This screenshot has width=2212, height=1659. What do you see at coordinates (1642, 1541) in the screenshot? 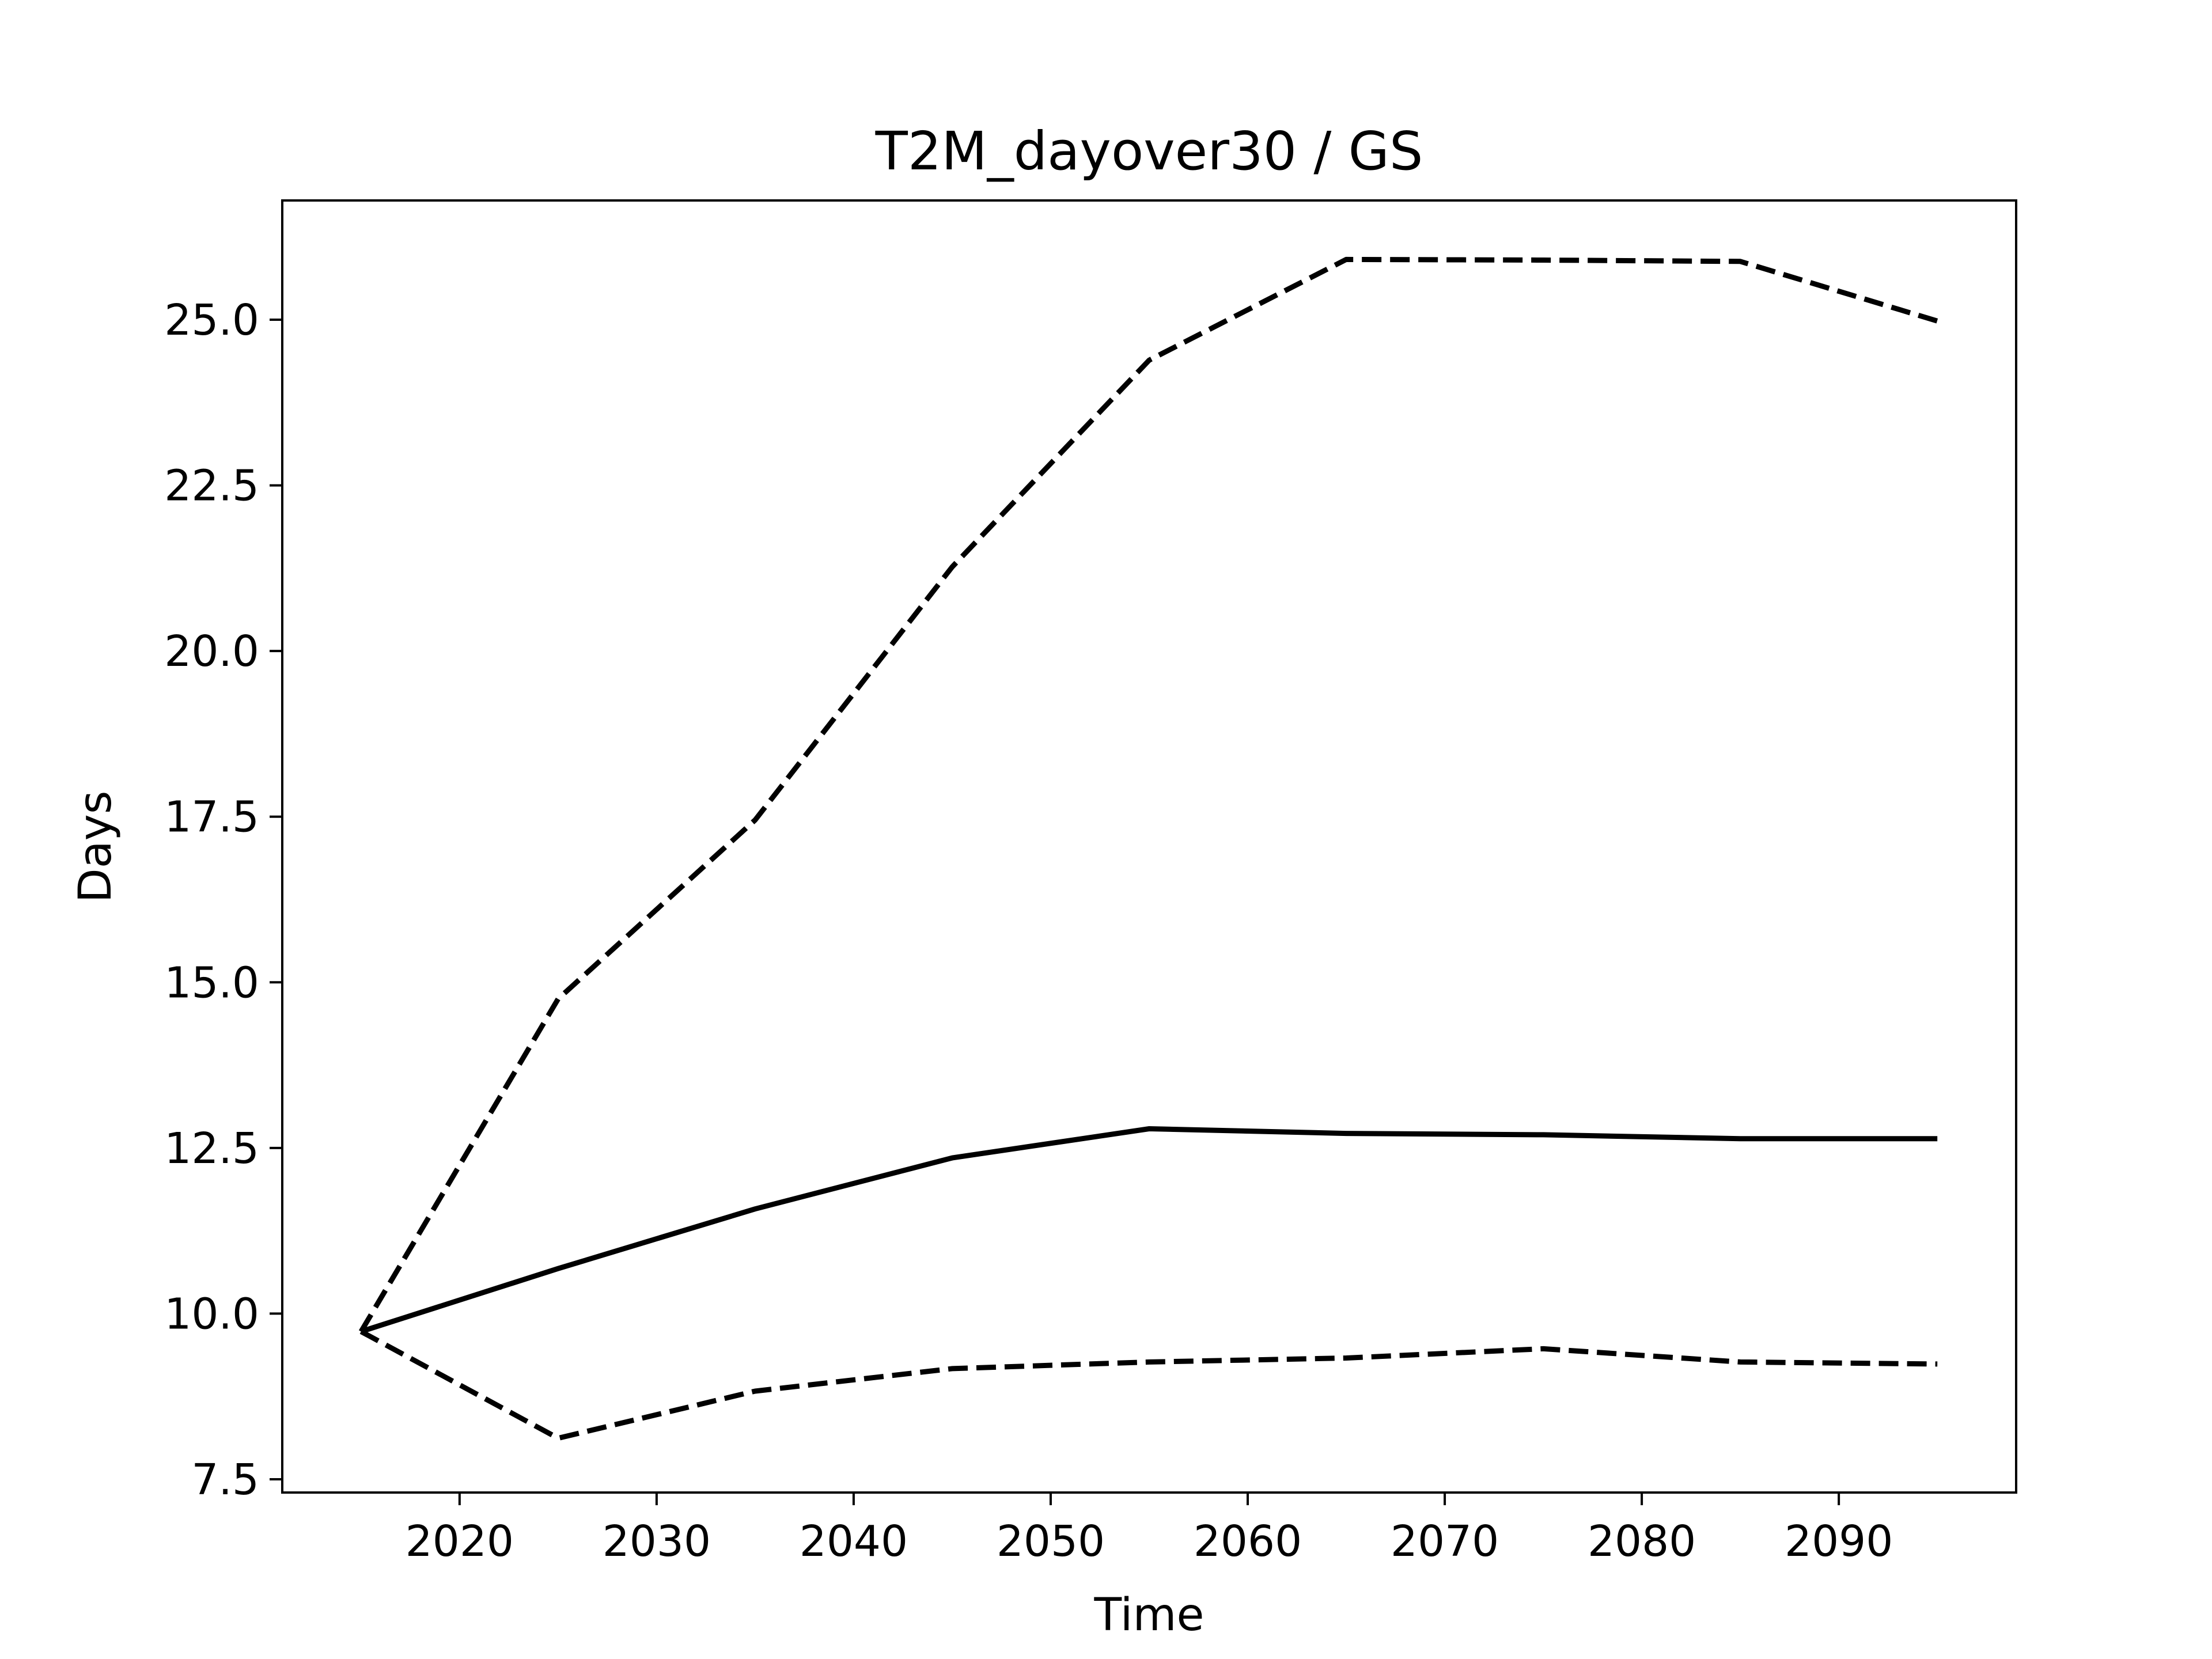
I see `x-tick-label: 2080` at bounding box center [1642, 1541].